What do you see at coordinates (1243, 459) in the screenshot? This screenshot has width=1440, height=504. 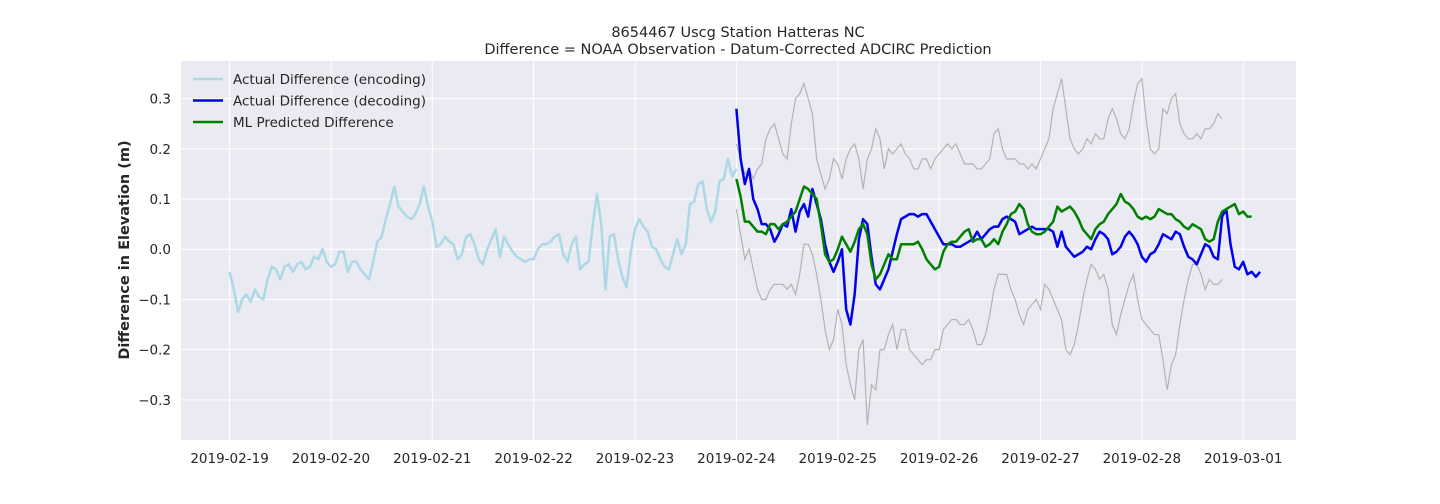 I see `x-tick-label: 2019-03-01` at bounding box center [1243, 459].